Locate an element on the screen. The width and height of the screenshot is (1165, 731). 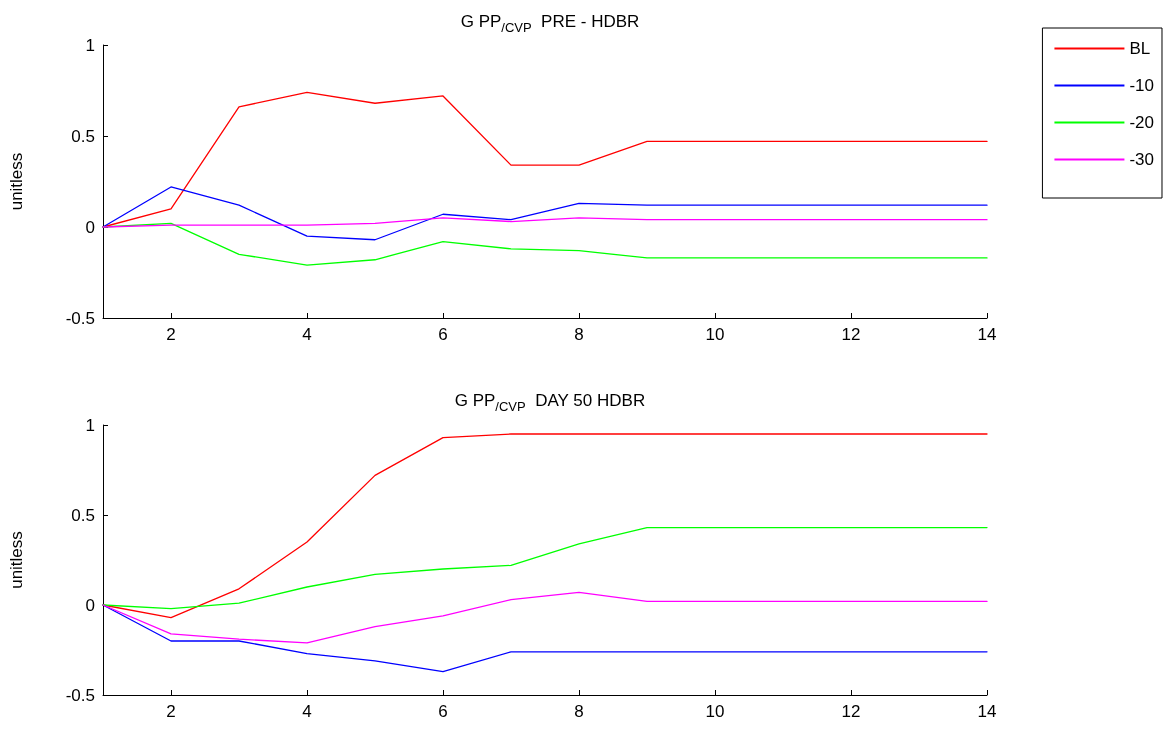
legend-label: -20 is located at coordinates (1142, 122).